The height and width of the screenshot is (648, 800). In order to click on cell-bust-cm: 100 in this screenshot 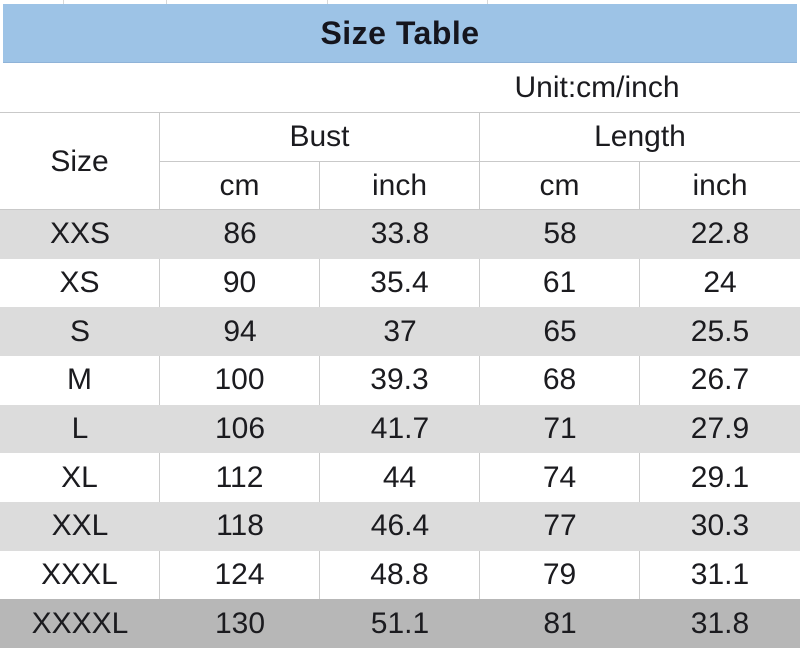, I will do `click(240, 380)`.